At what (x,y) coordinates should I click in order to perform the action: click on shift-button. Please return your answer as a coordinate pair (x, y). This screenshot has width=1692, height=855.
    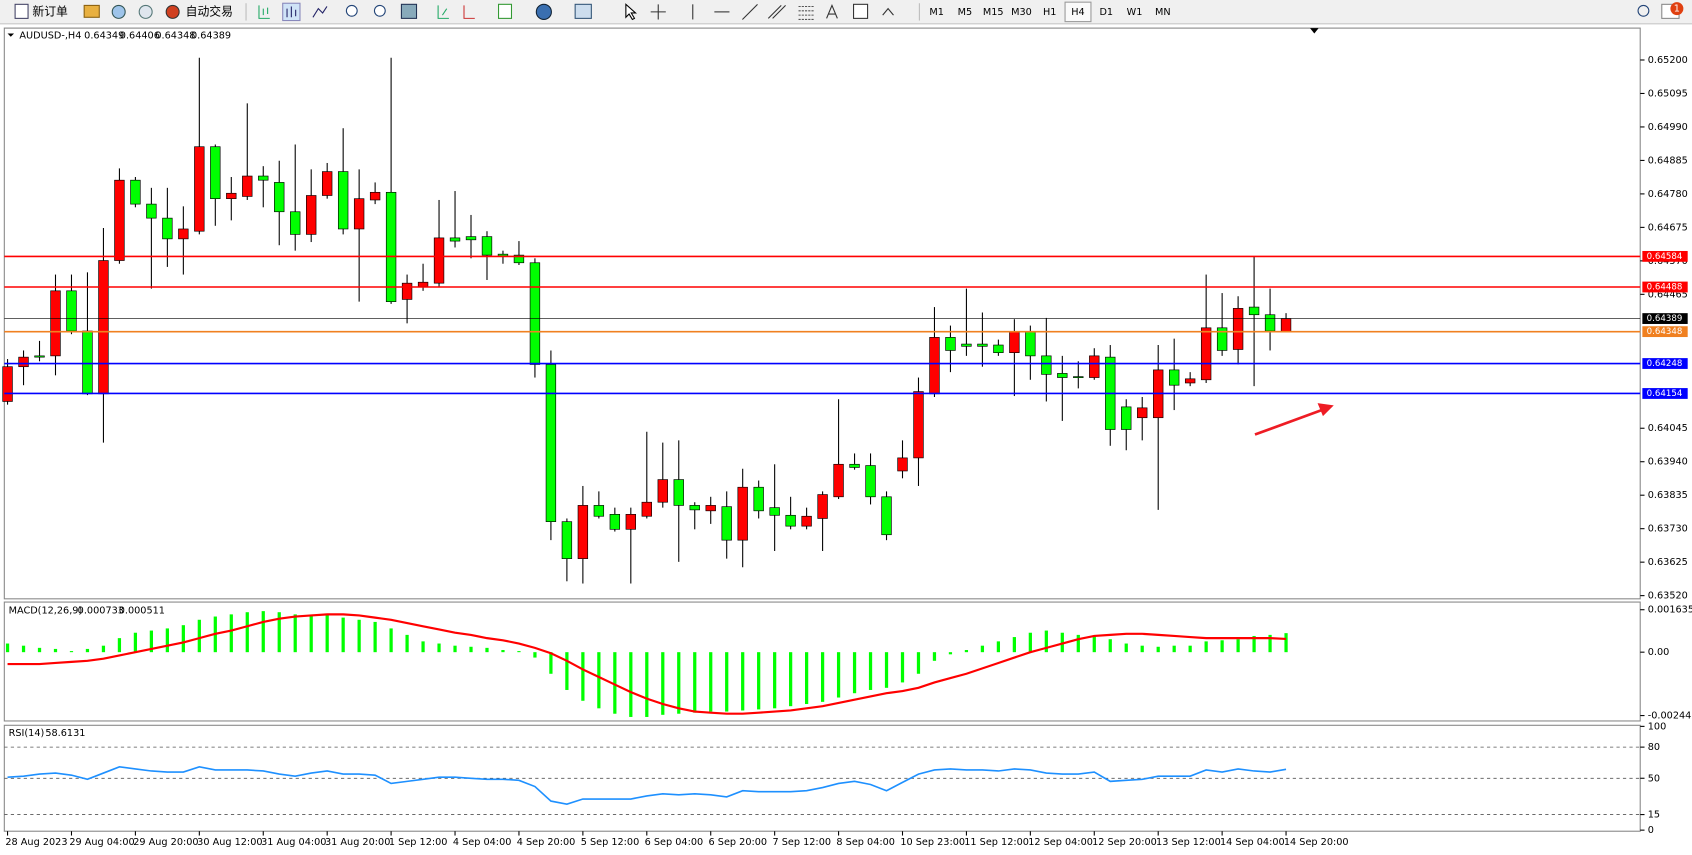
    Looking at the image, I should click on (469, 12).